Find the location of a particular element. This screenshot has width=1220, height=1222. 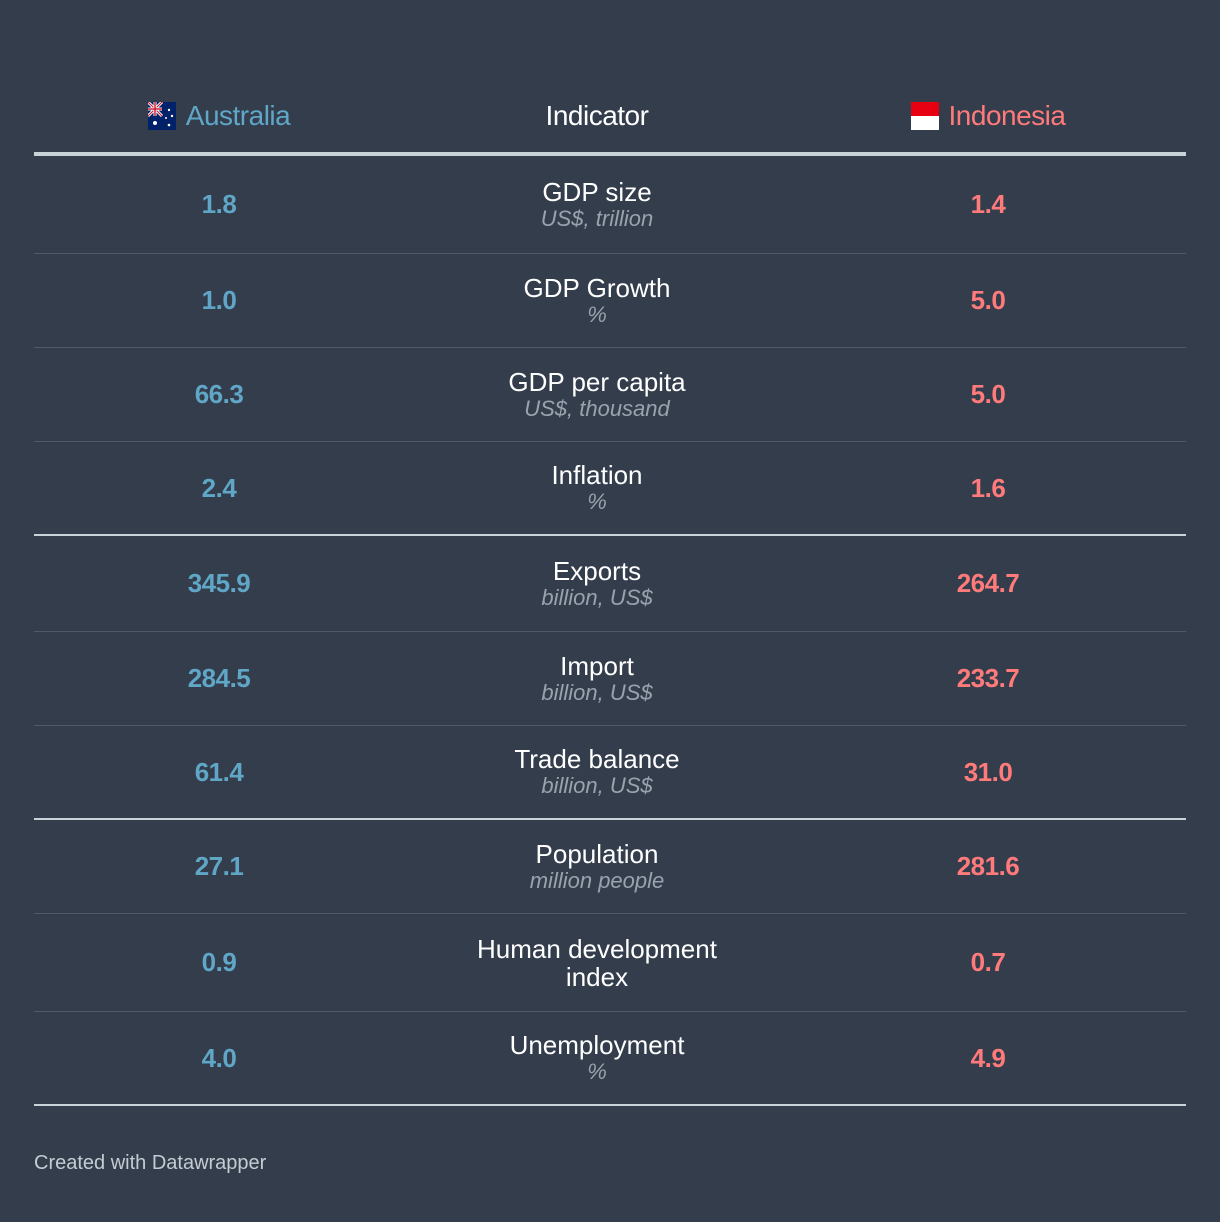

footer-credit: Created with Datawrapper is located at coordinates (150, 1163).